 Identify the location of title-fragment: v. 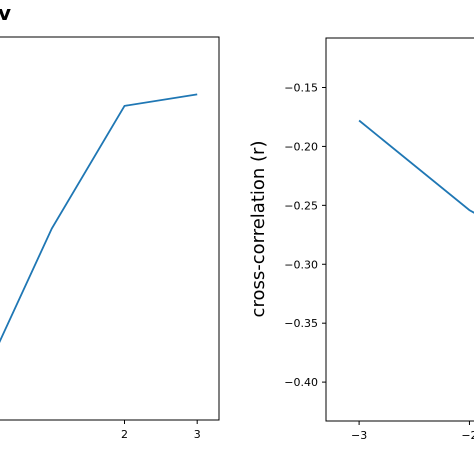
(5, 13).